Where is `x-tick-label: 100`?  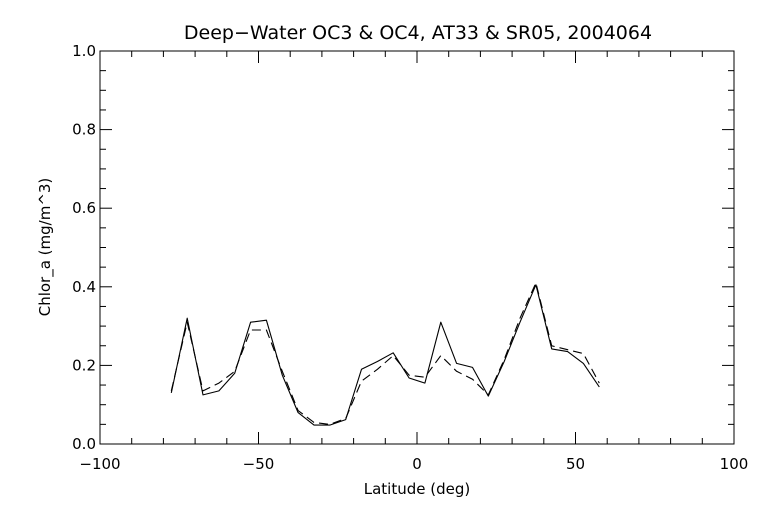 x-tick-label: 100 is located at coordinates (734, 464).